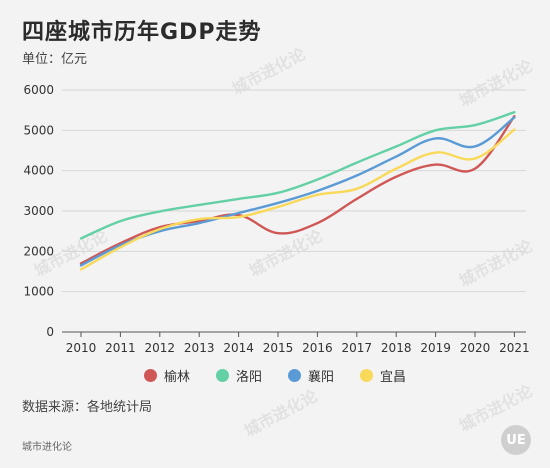 The height and width of the screenshot is (468, 550). Describe the element at coordinates (47, 447) in the screenshot. I see `brand-name: 城市进化论` at that location.